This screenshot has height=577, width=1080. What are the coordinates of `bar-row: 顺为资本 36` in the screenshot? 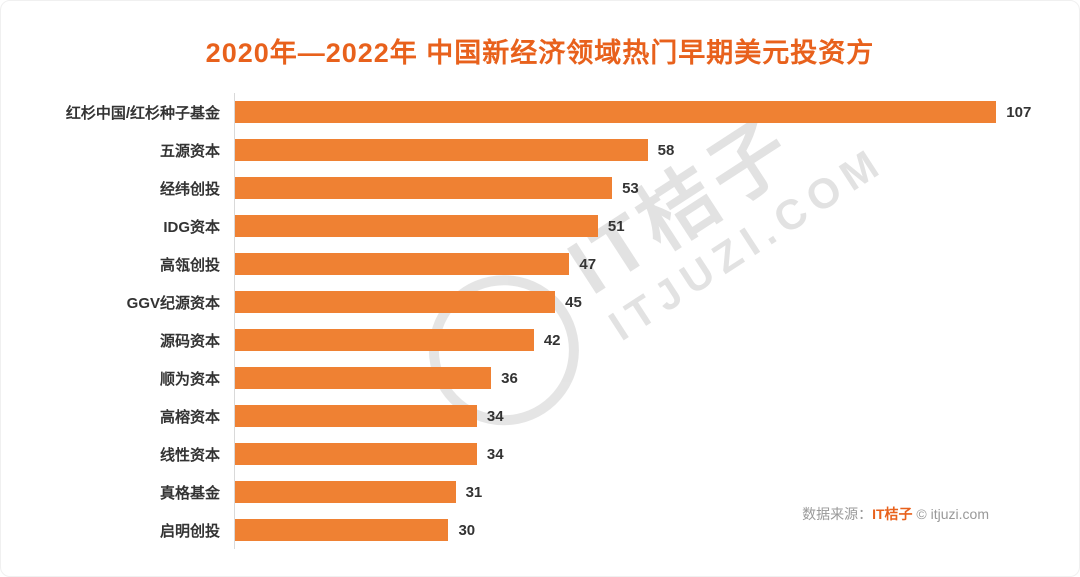 It's located at (526, 378).